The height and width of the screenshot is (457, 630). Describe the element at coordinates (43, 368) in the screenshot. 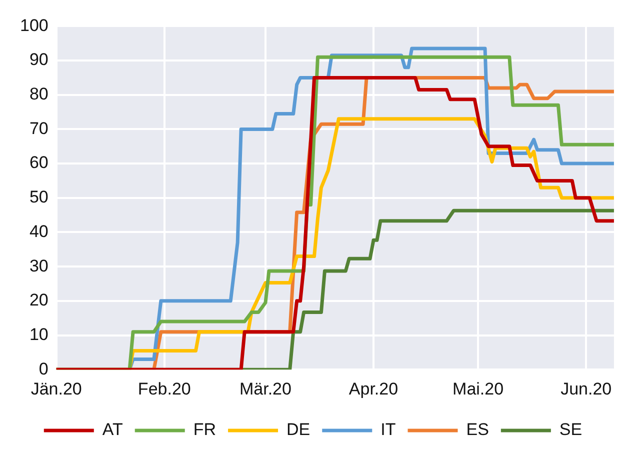

I see `y-tick-label: 0` at that location.